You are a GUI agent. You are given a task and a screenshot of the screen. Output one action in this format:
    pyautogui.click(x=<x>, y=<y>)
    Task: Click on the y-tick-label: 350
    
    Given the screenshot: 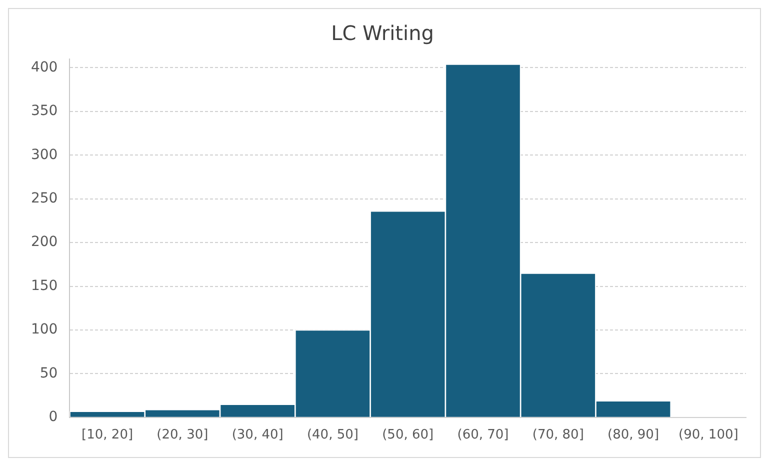 What is the action you would take?
    pyautogui.click(x=44, y=111)
    